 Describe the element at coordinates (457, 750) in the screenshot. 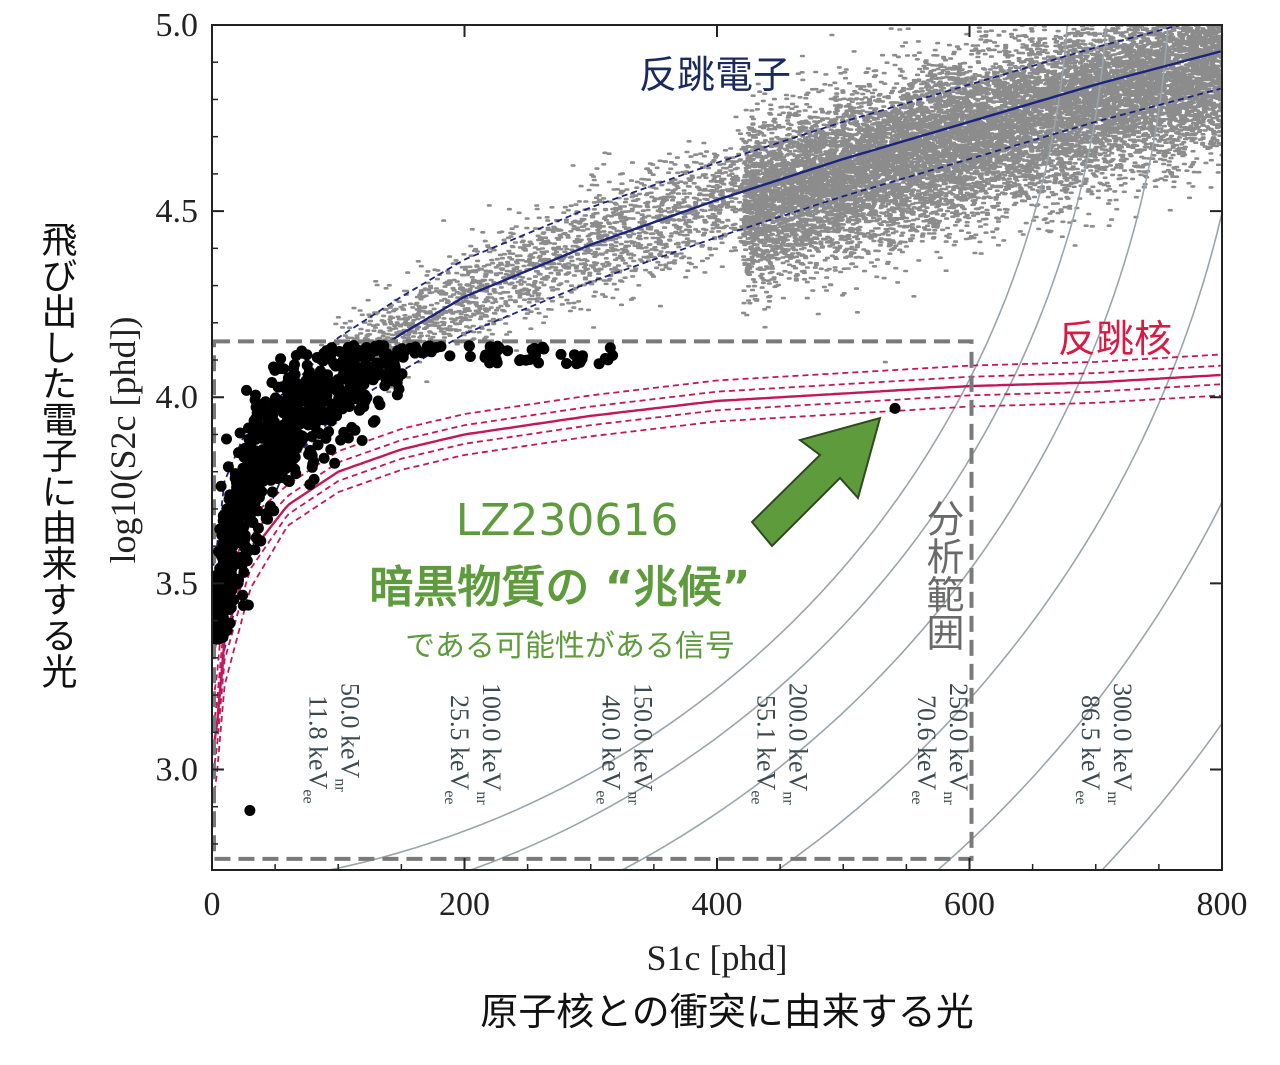

I see `contour-ee-label: 25.5 keVee` at that location.